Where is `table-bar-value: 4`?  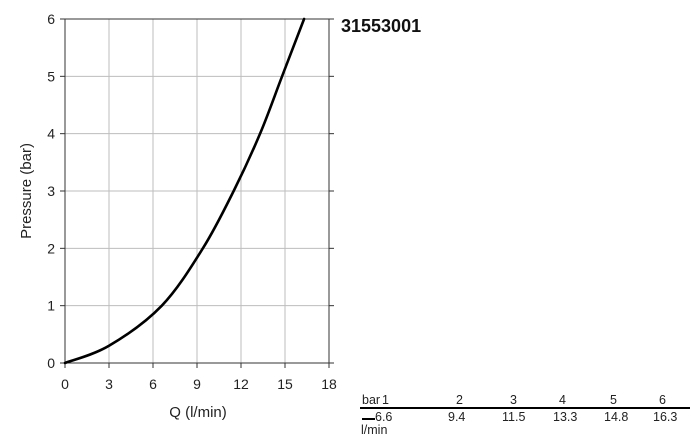
table-bar-value: 4 is located at coordinates (562, 400).